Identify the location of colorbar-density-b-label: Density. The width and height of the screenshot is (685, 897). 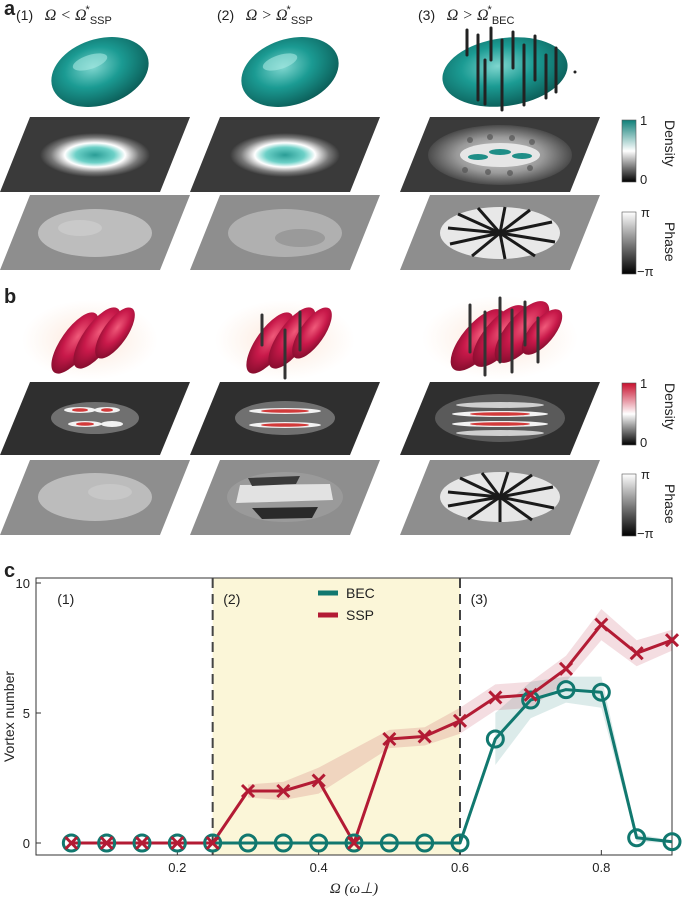
(670, 406).